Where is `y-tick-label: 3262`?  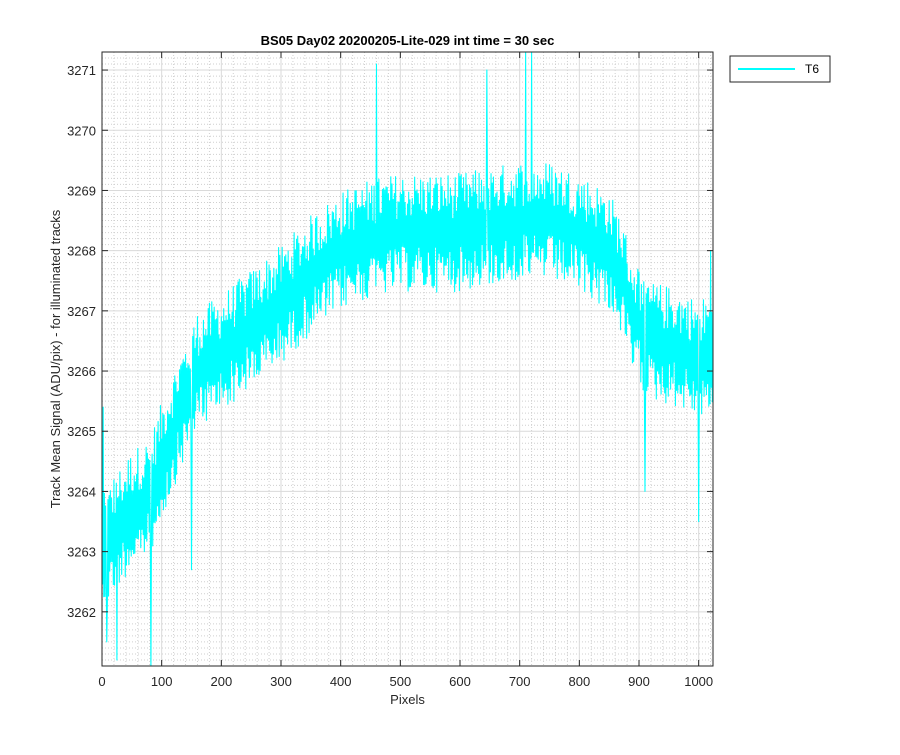
y-tick-label: 3262 is located at coordinates (81, 612).